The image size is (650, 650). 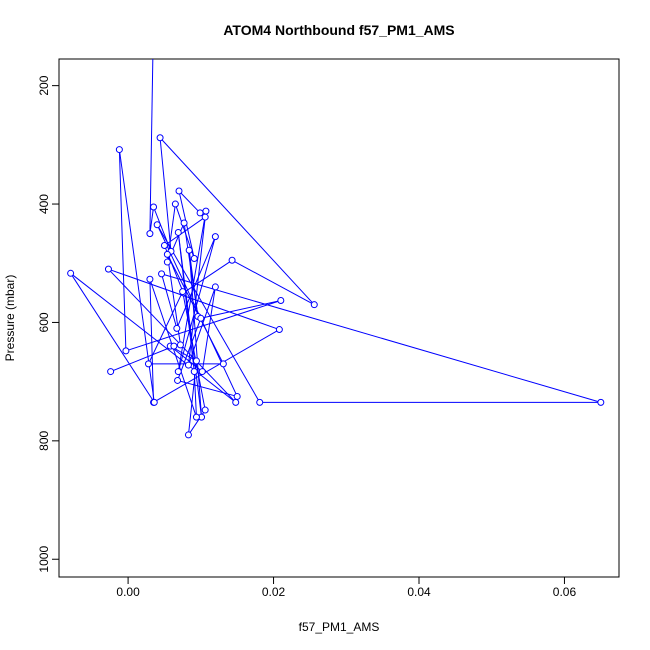 What do you see at coordinates (346, 587) in the screenshot?
I see `x-axis: 0.00 0.02 0.04 0.06` at bounding box center [346, 587].